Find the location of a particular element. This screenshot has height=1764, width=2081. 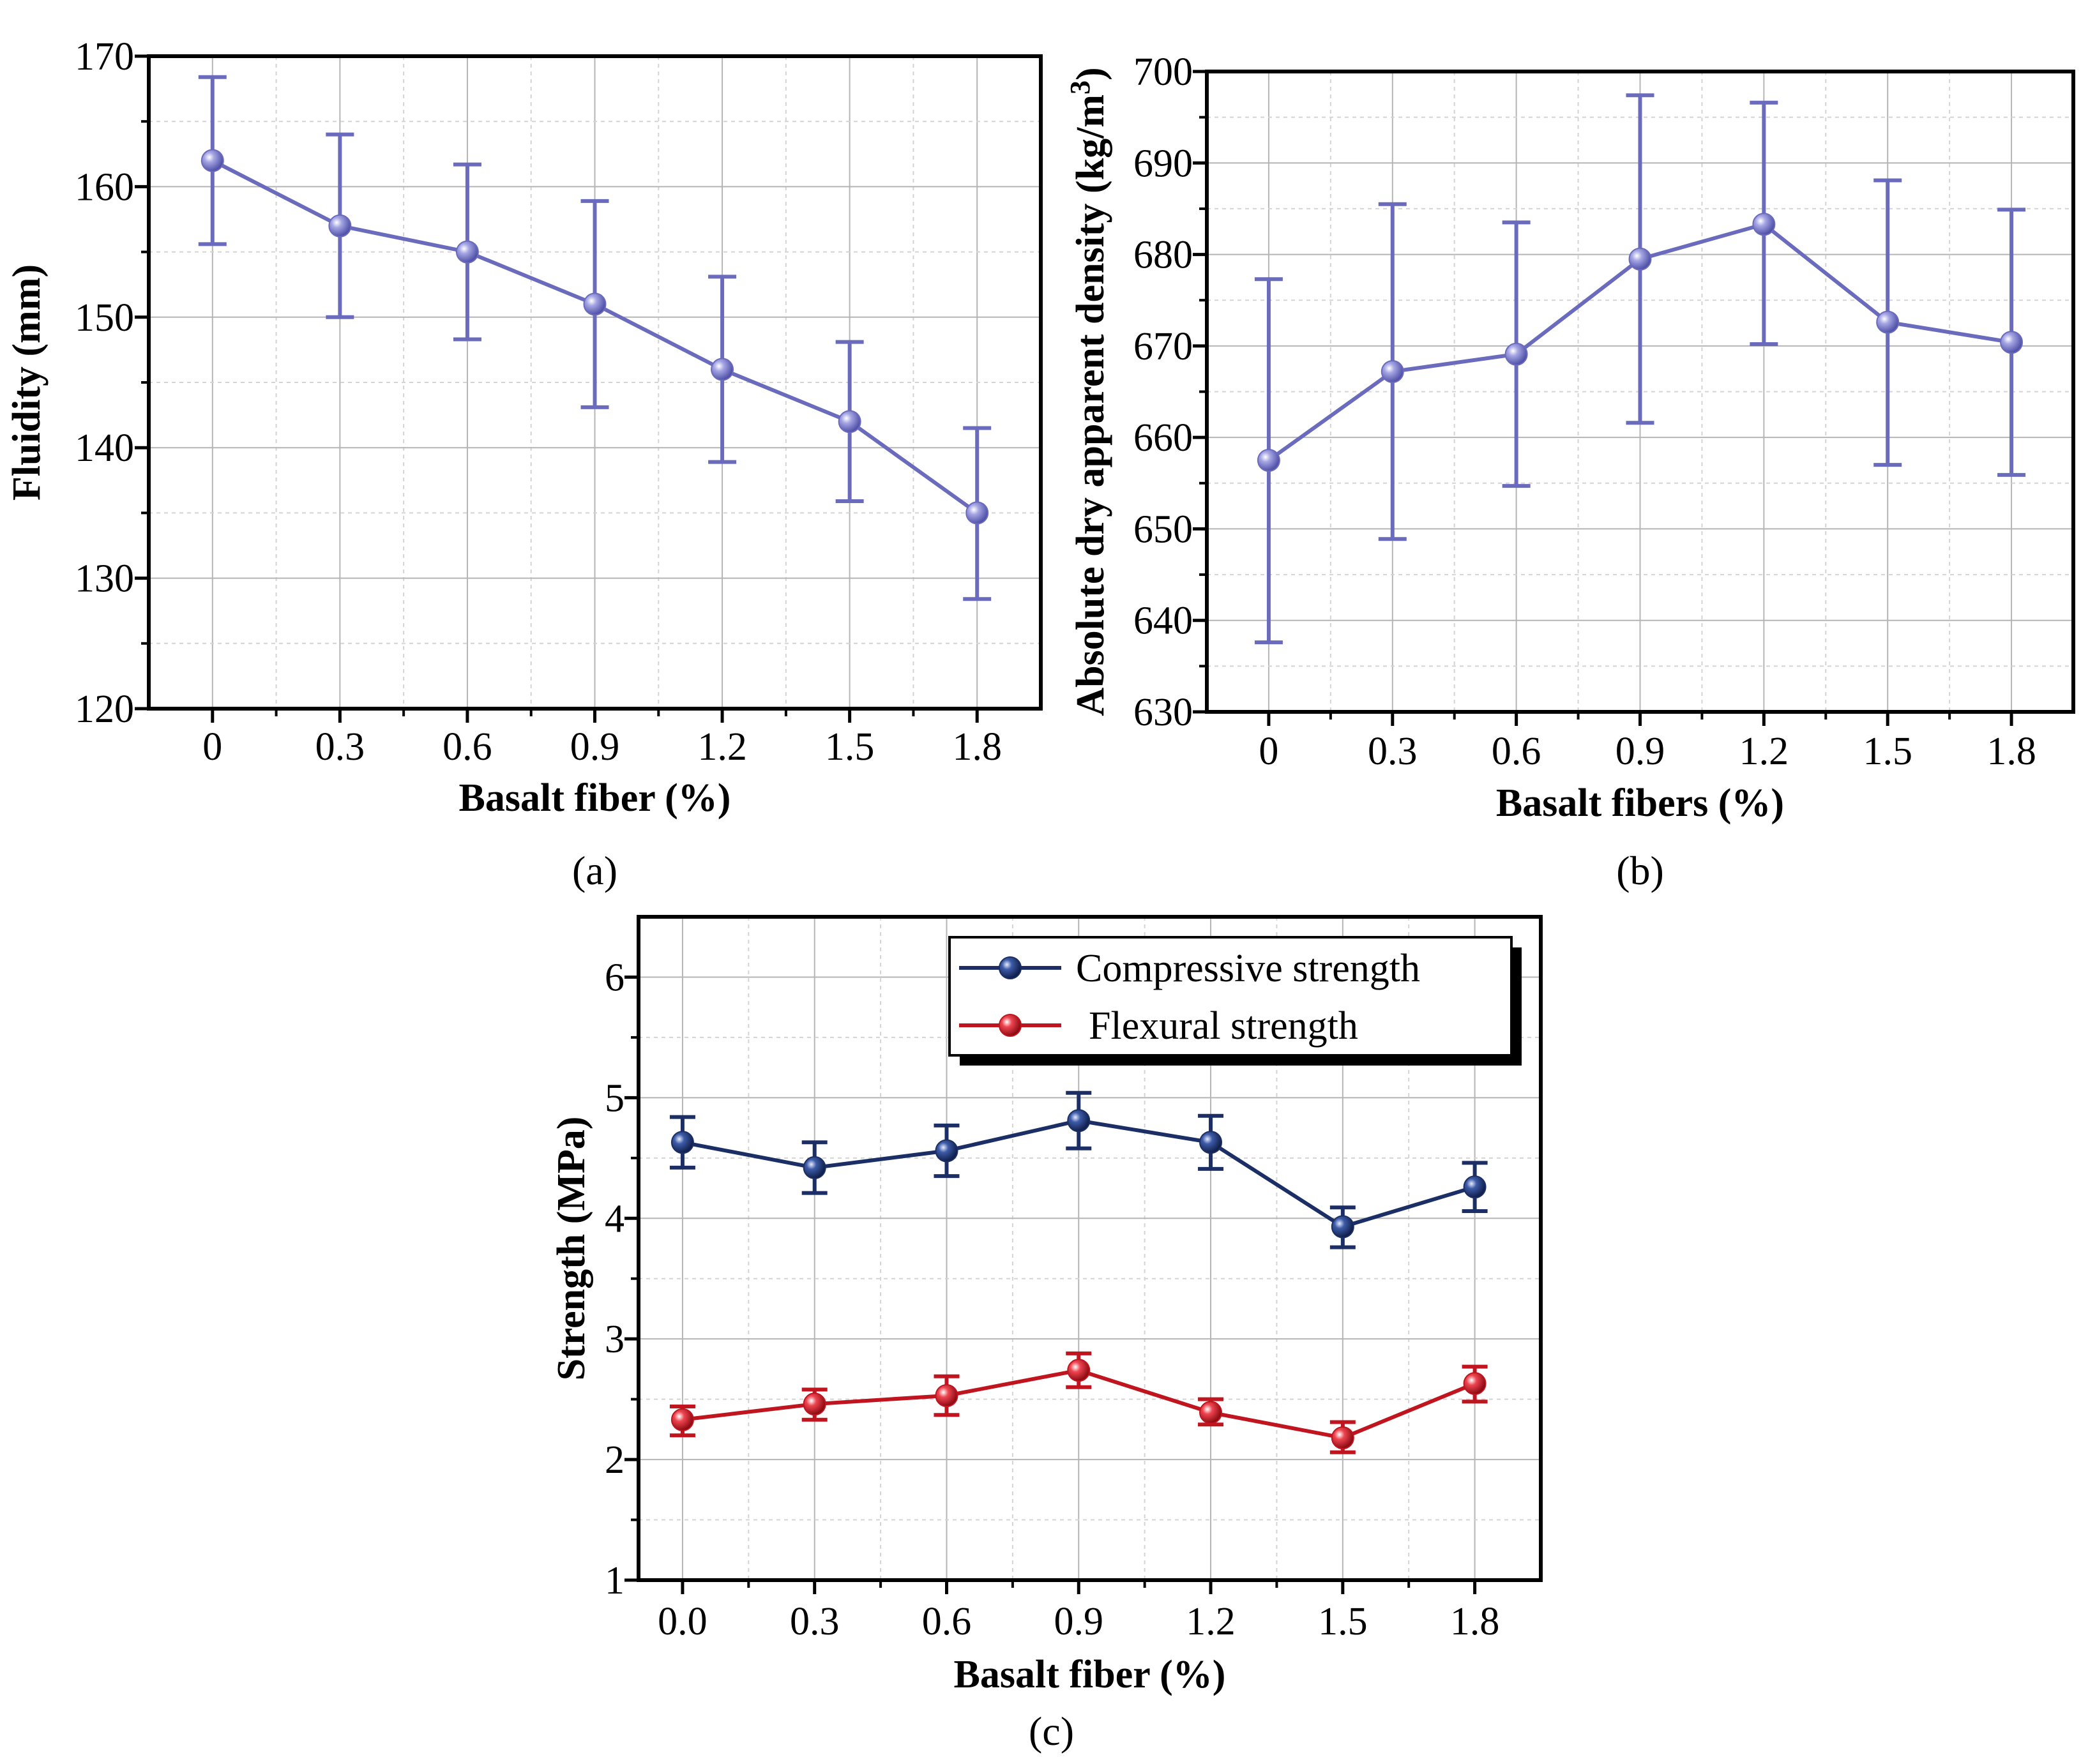

x-axis-ticks: 0.0 0.3 0.6 0.9 1.2 1.5 1.8 is located at coordinates (1078, 1611).